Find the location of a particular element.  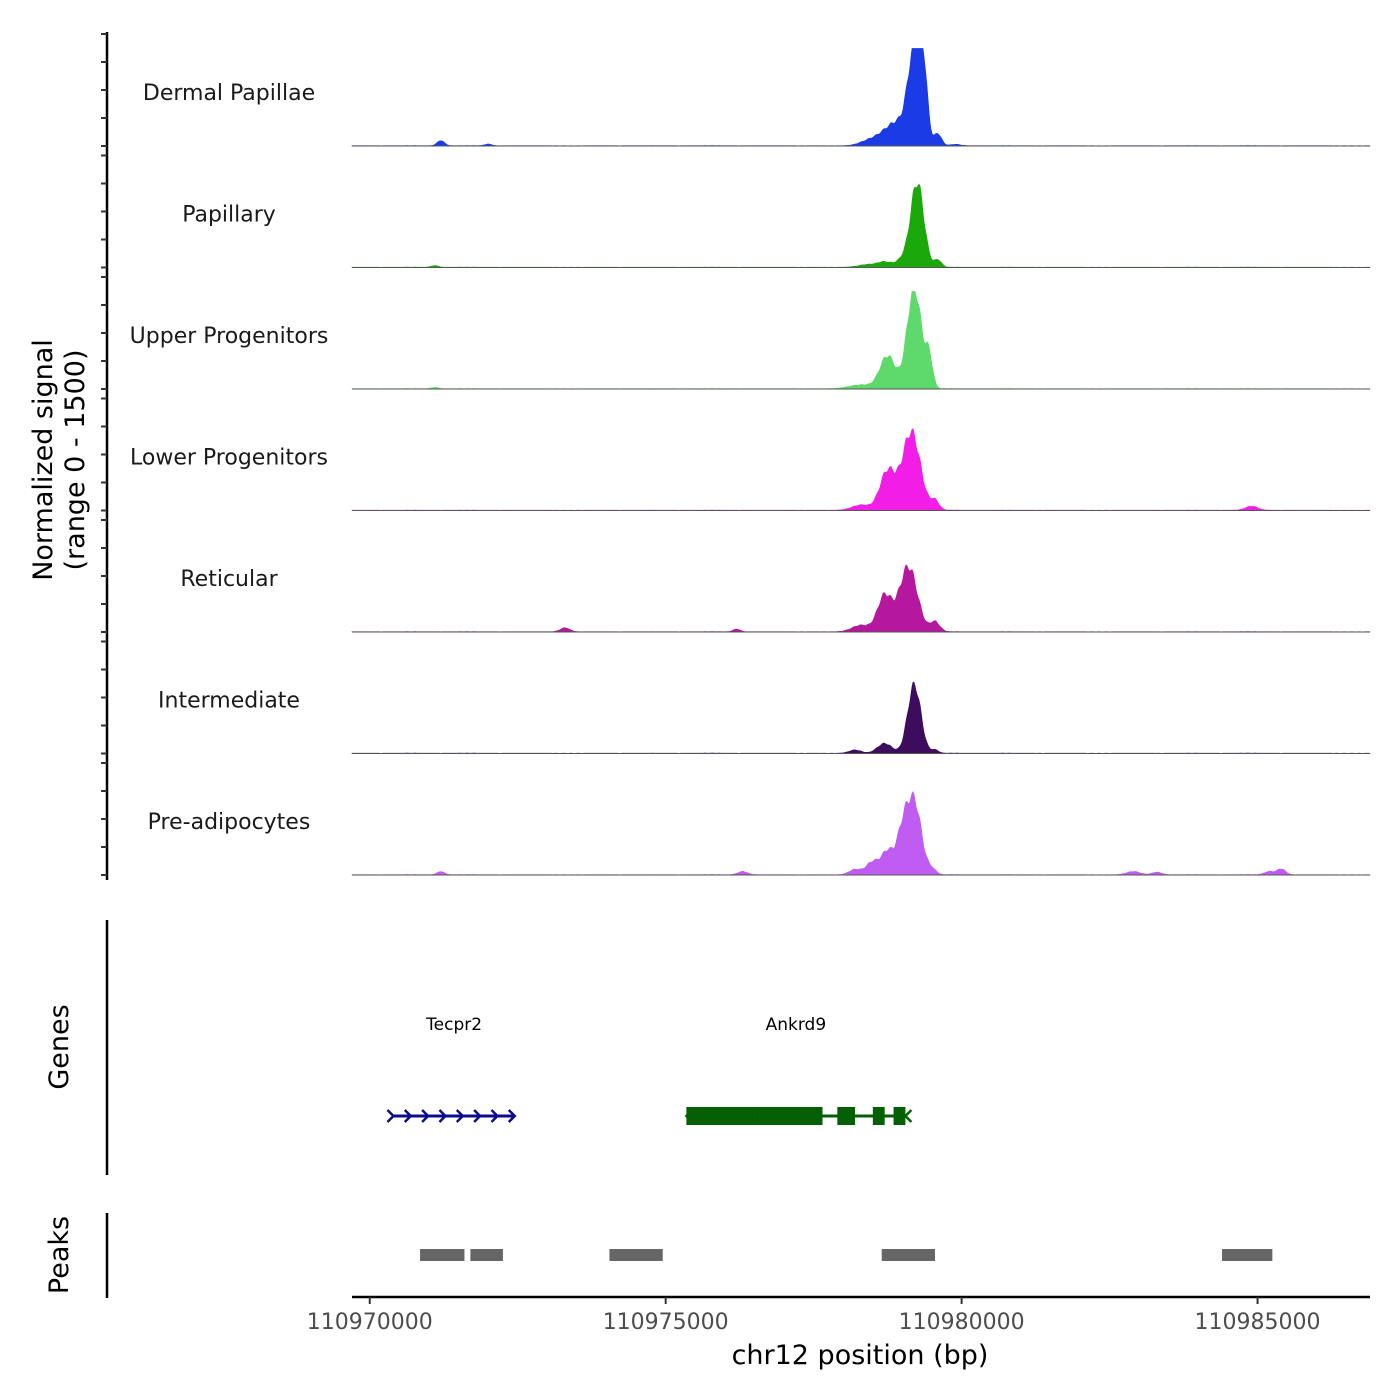

gene-annotations: Tecpr2 Ankrd9 is located at coordinates (649, 1070).